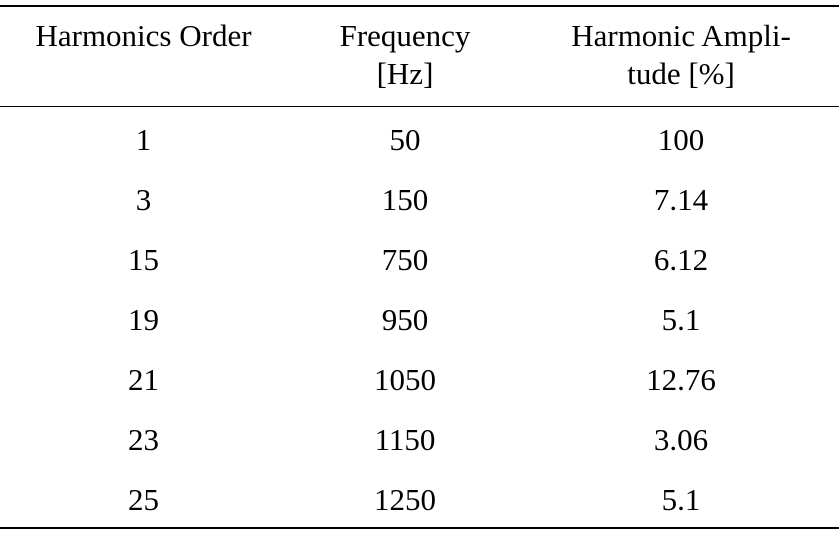  Describe the element at coordinates (405, 499) in the screenshot. I see `cell-frequency: 1250` at that location.